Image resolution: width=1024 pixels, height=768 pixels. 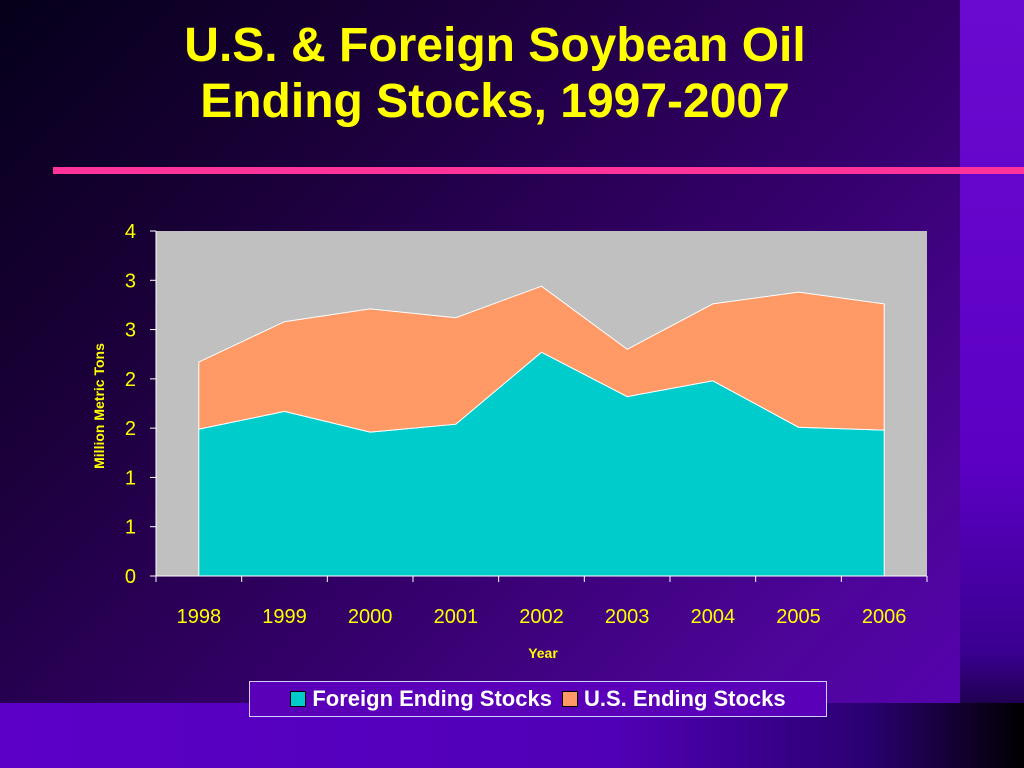 I want to click on title-underline-rule, so click(x=538, y=170).